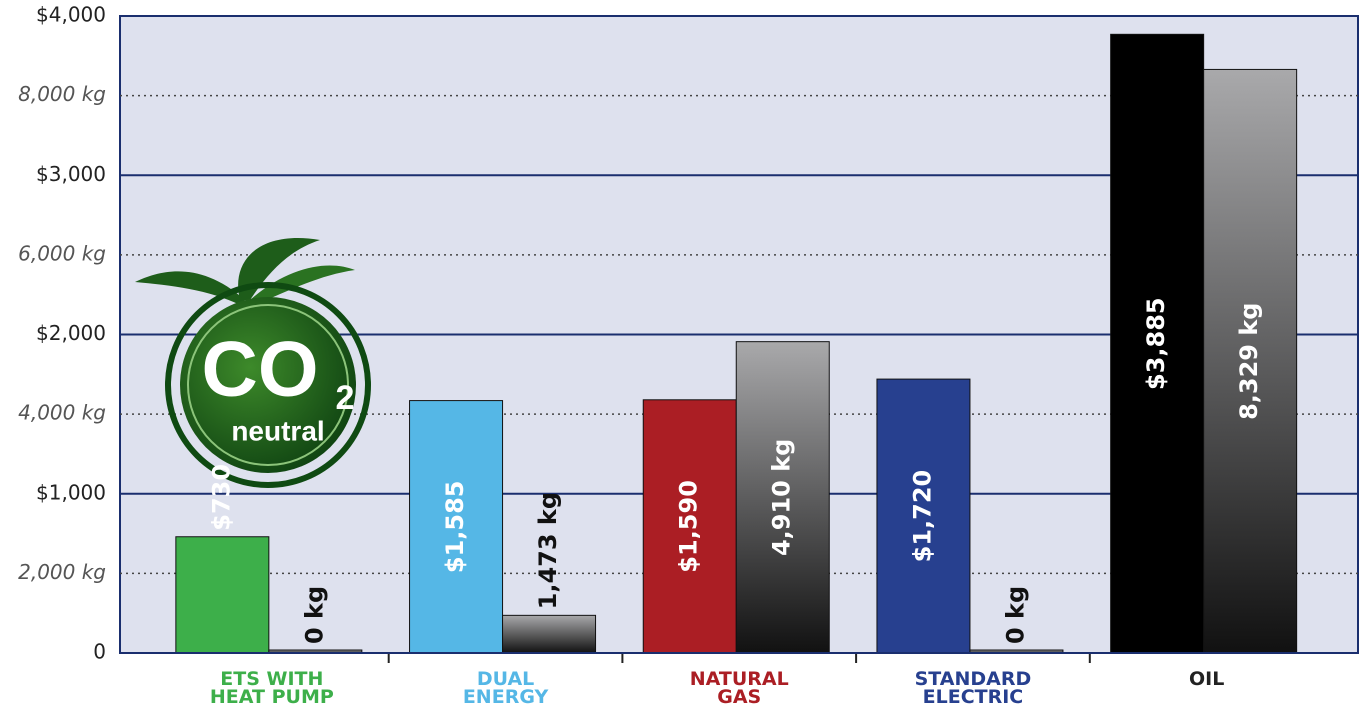 The height and width of the screenshot is (719, 1359). Describe the element at coordinates (71, 492) in the screenshot. I see `y-tick-label: $1,000` at that location.